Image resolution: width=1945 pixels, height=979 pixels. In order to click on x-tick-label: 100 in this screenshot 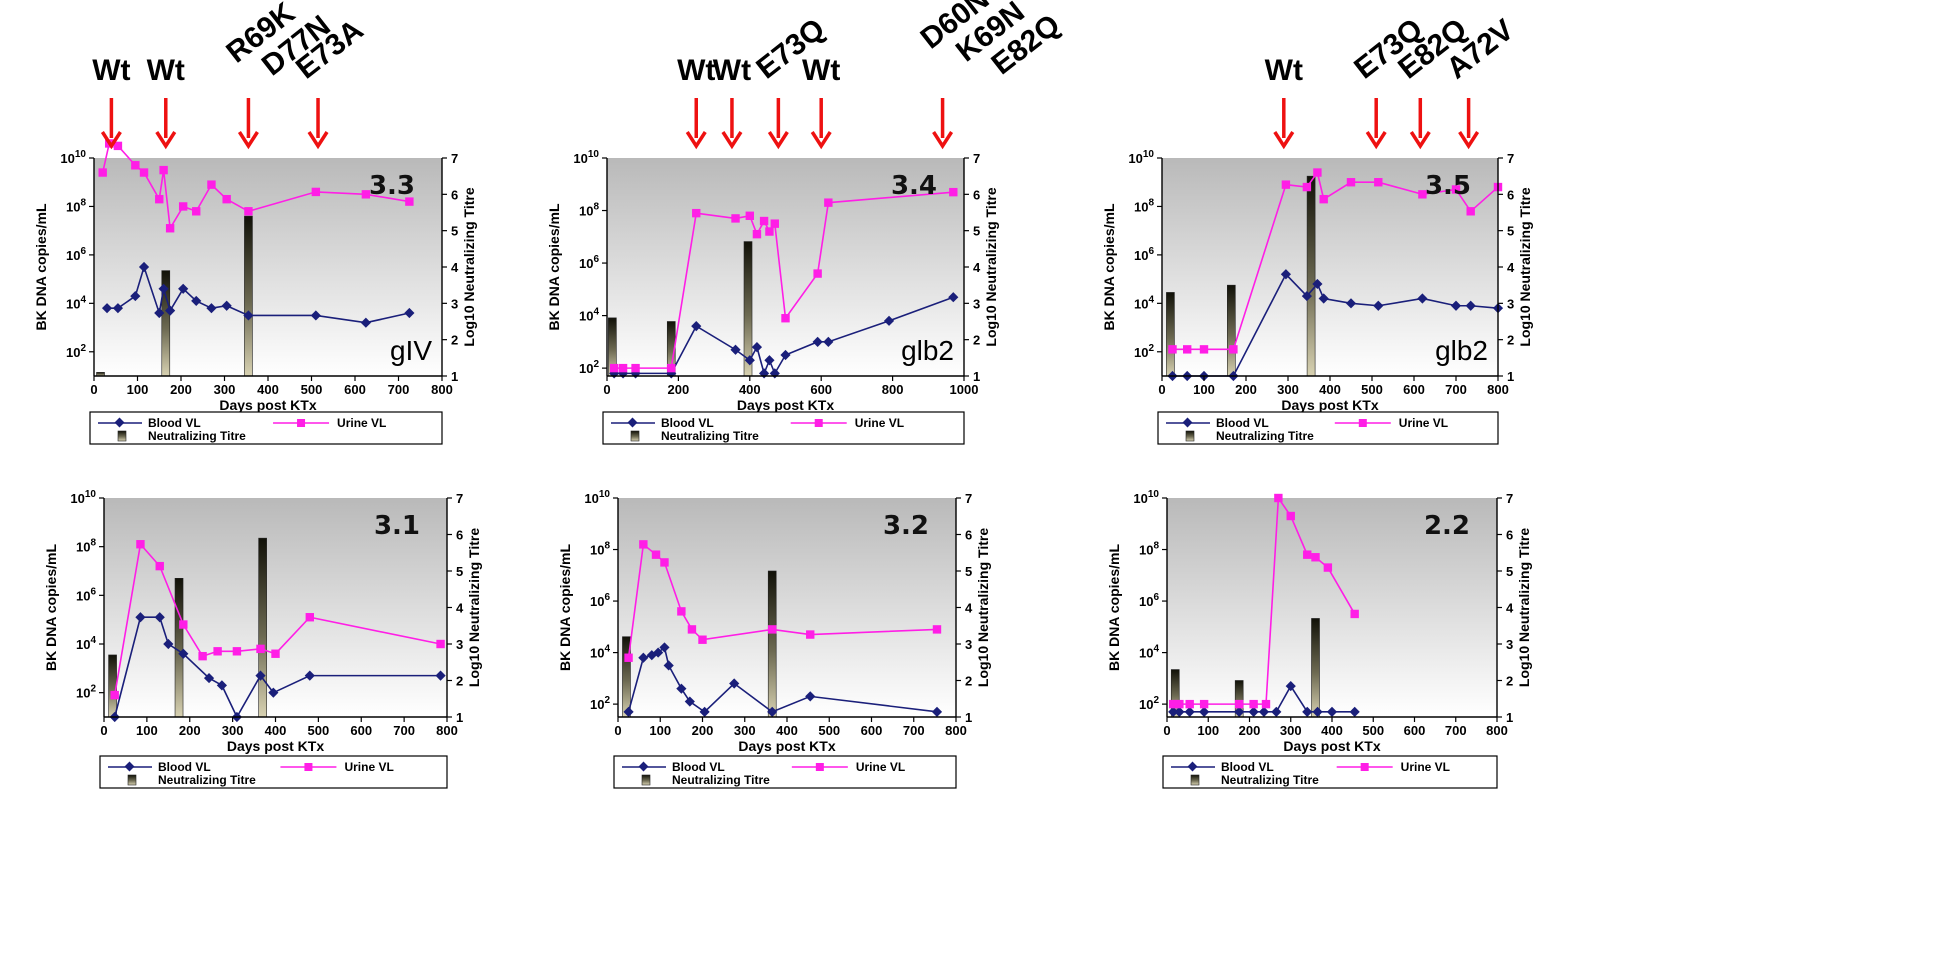, I will do `click(147, 730)`.